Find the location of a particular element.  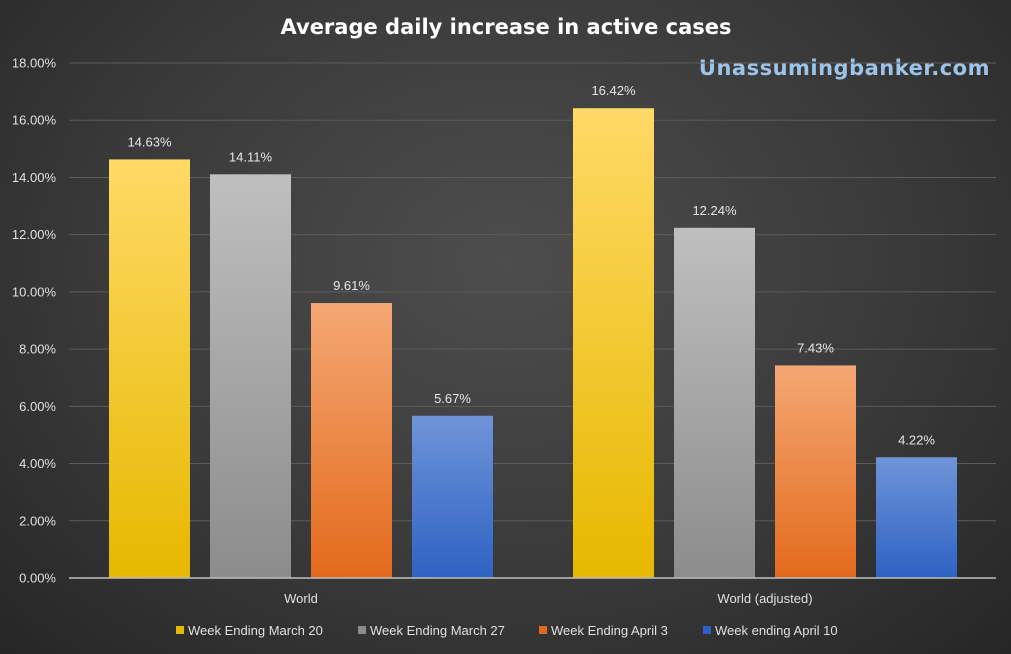

data-label: 7.43% is located at coordinates (815, 347).